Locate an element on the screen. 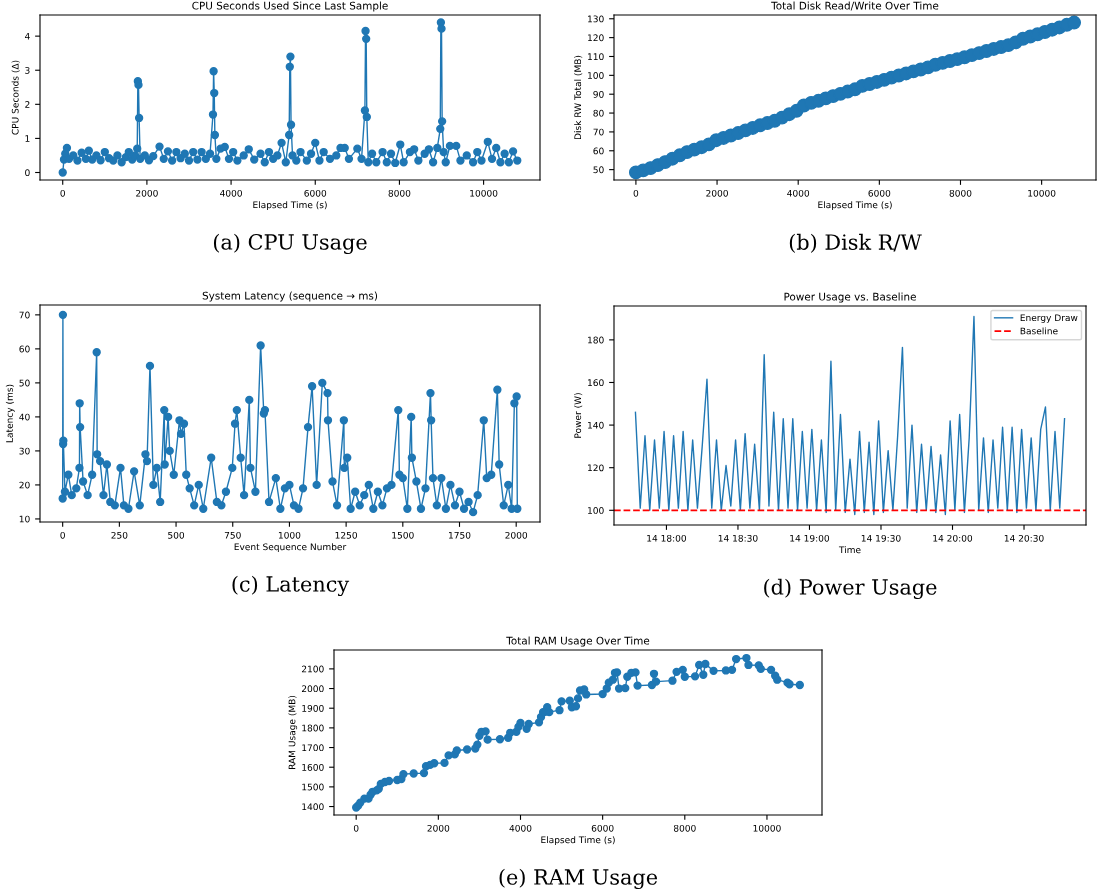  y-tick-label: 180 is located at coordinates (596, 340).